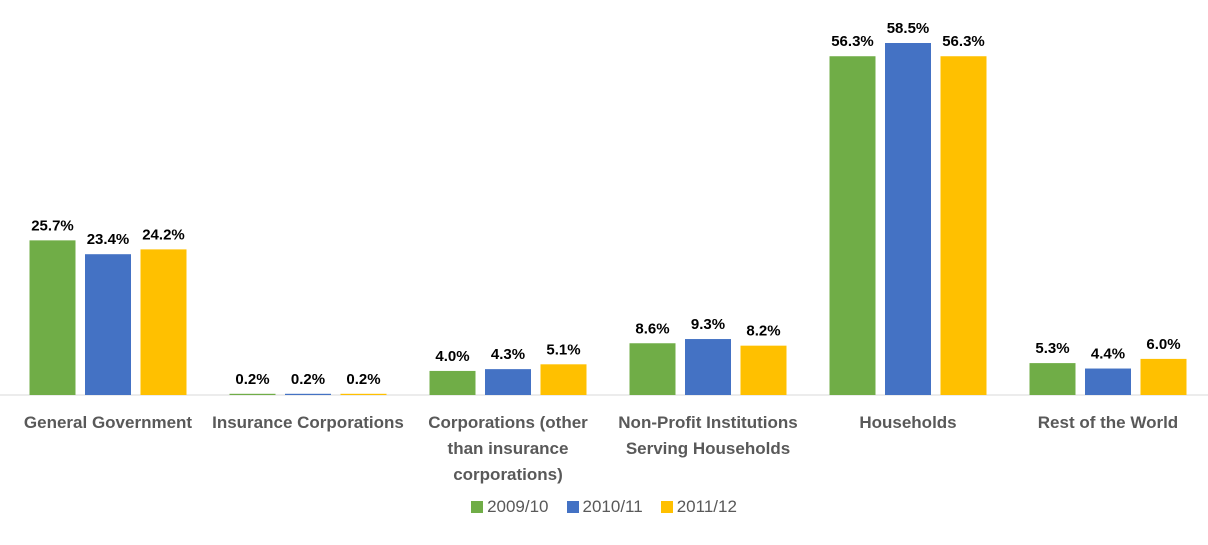 This screenshot has height=545, width=1208. What do you see at coordinates (1052, 348) in the screenshot?
I see `value-label: 5.3%` at bounding box center [1052, 348].